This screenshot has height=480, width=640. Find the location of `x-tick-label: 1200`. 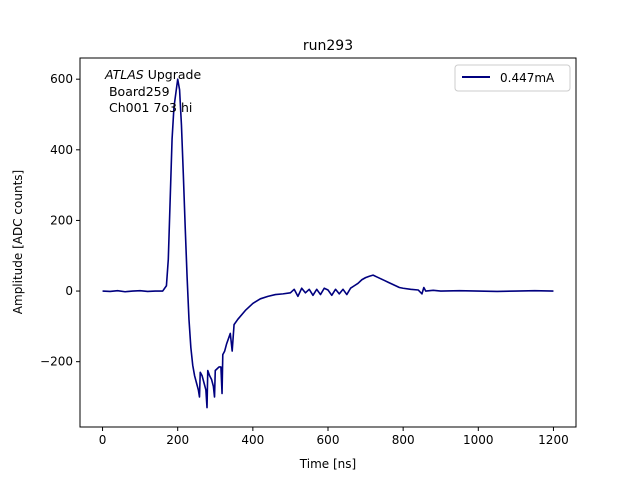

x-tick-label: 1200 is located at coordinates (553, 440).